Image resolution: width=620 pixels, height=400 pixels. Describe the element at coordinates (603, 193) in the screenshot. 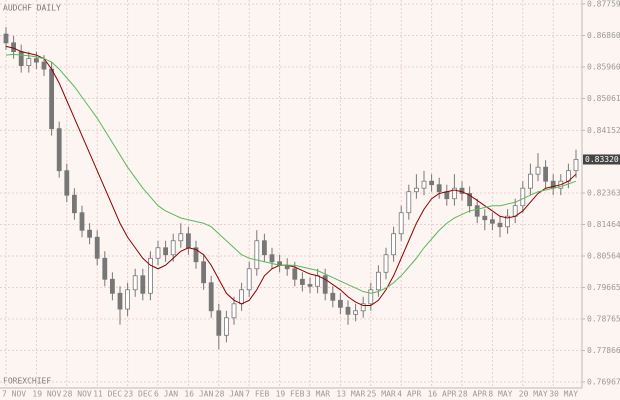

I see `y-tick-label: 0.82363` at that location.